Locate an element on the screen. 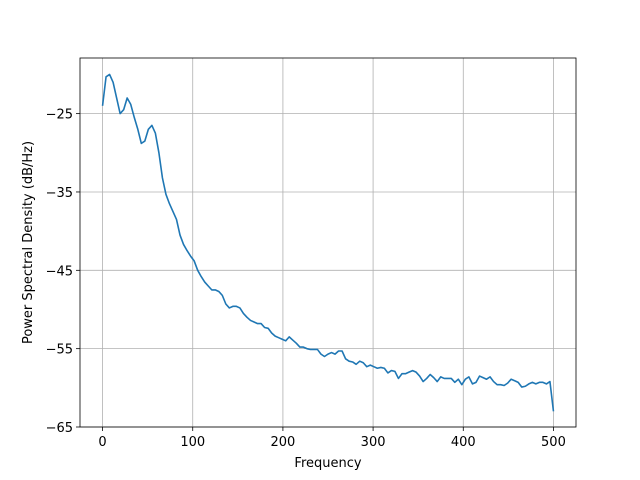 The image size is (640, 480). y-tick-label: −25 is located at coordinates (59, 115).